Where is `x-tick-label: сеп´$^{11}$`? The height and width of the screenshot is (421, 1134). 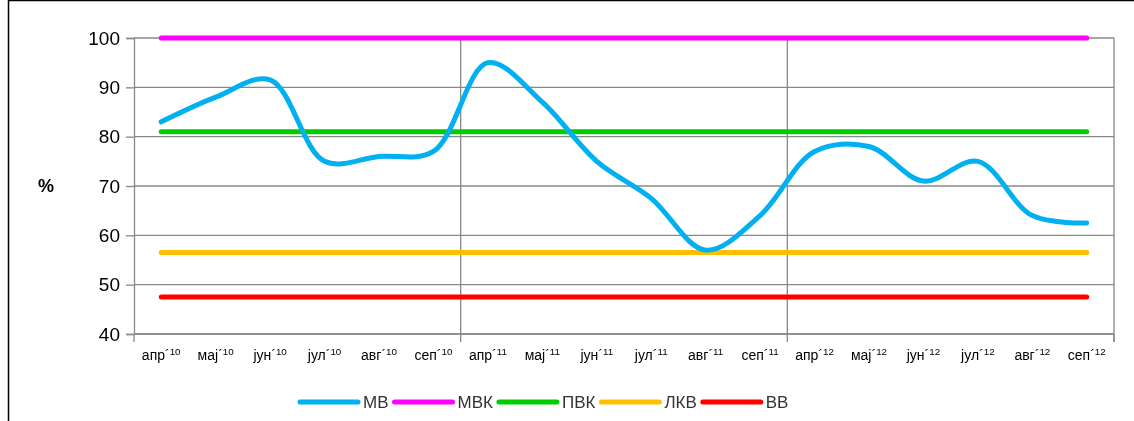
x-tick-label: сеп´$^{11}$ is located at coordinates (760, 354).